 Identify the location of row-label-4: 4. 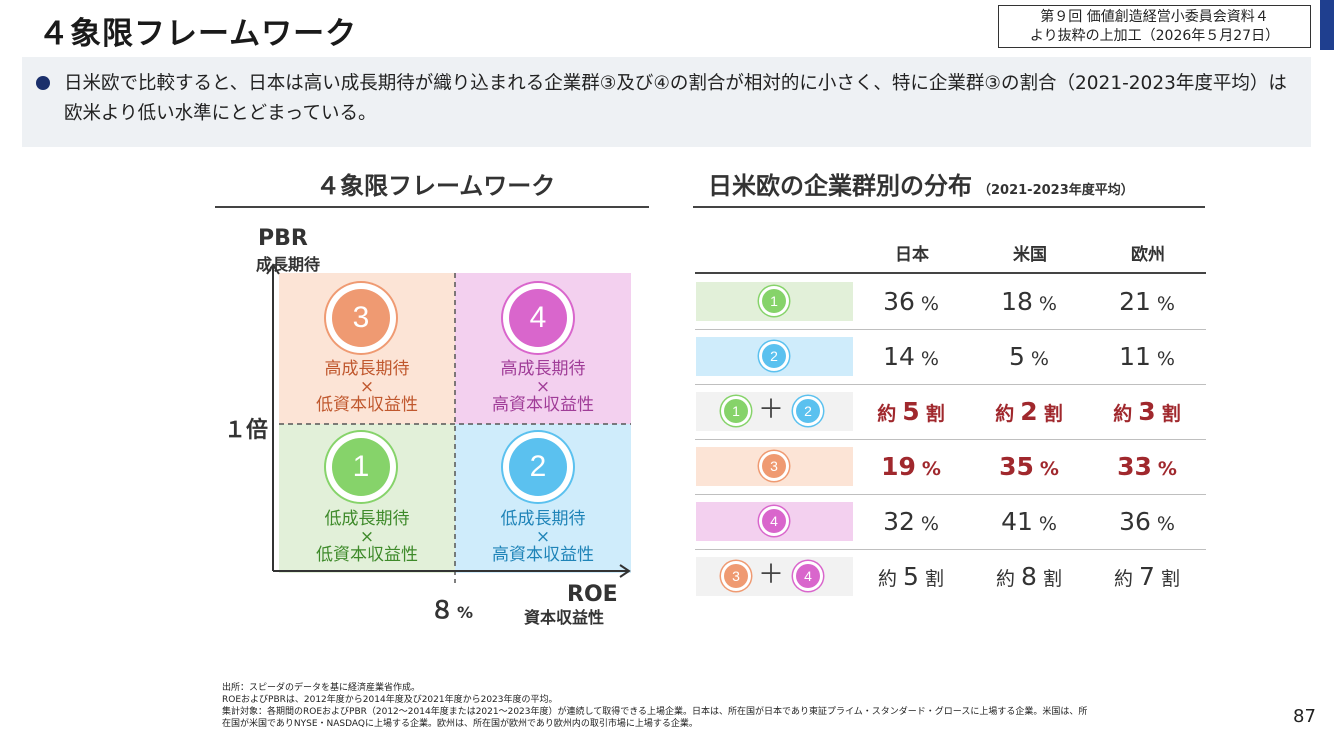
(774, 521).